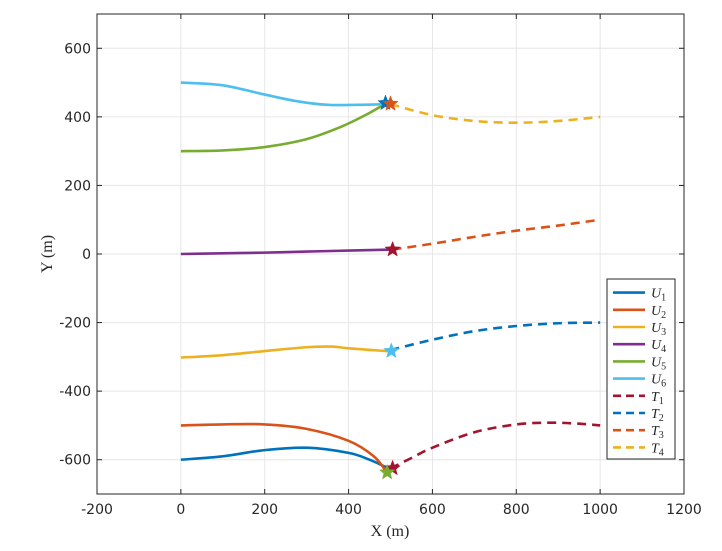 The height and width of the screenshot is (551, 722). I want to click on marker-layer, so click(389, 287).